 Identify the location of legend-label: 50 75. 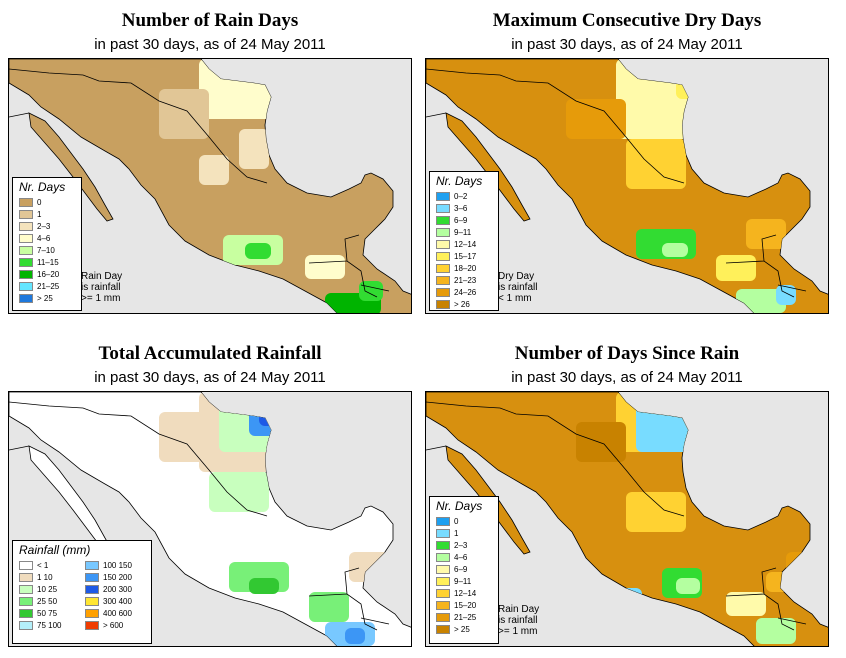
(47, 613).